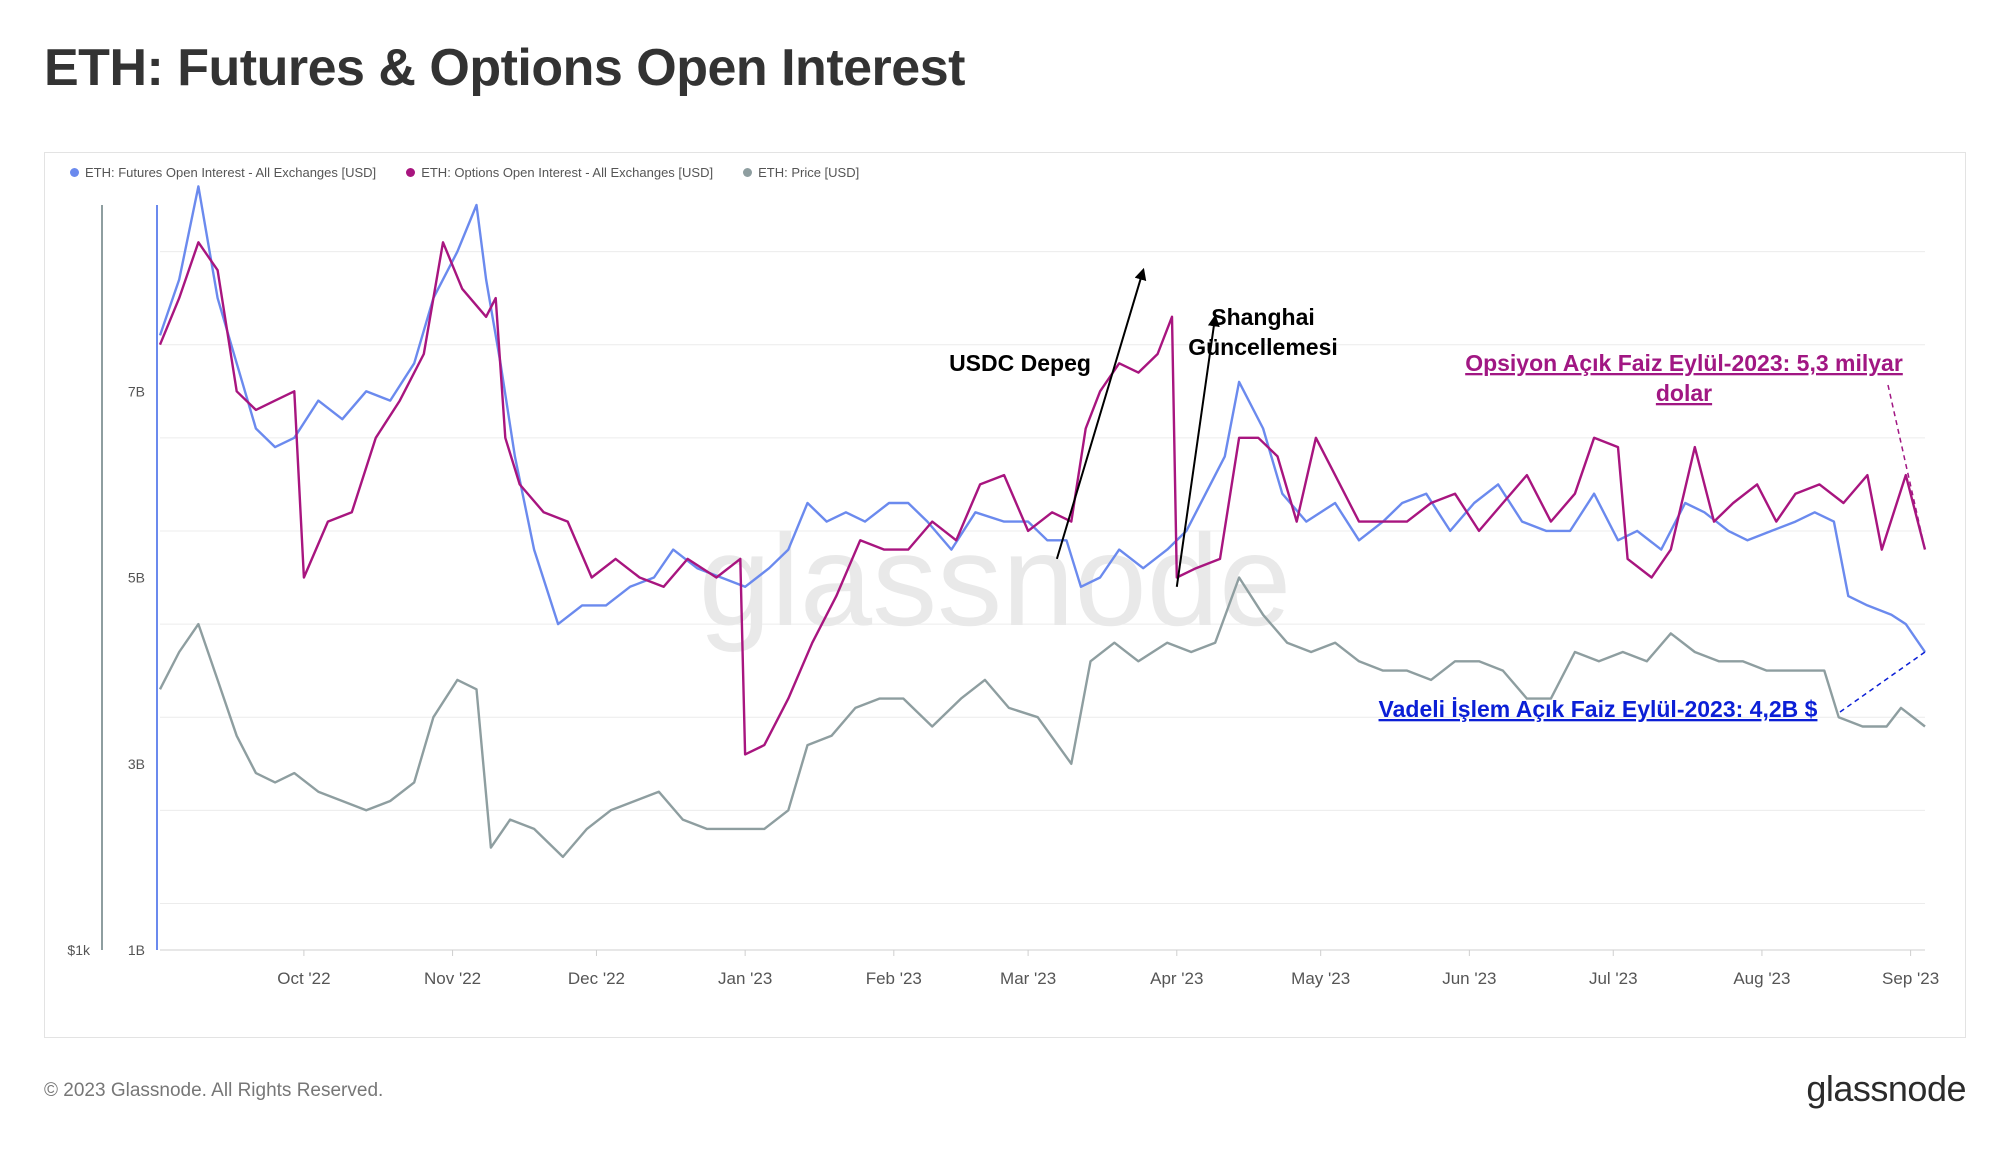 Image resolution: width=2000 pixels, height=1151 pixels. What do you see at coordinates (136, 578) in the screenshot?
I see `y-tick-label: 5B` at bounding box center [136, 578].